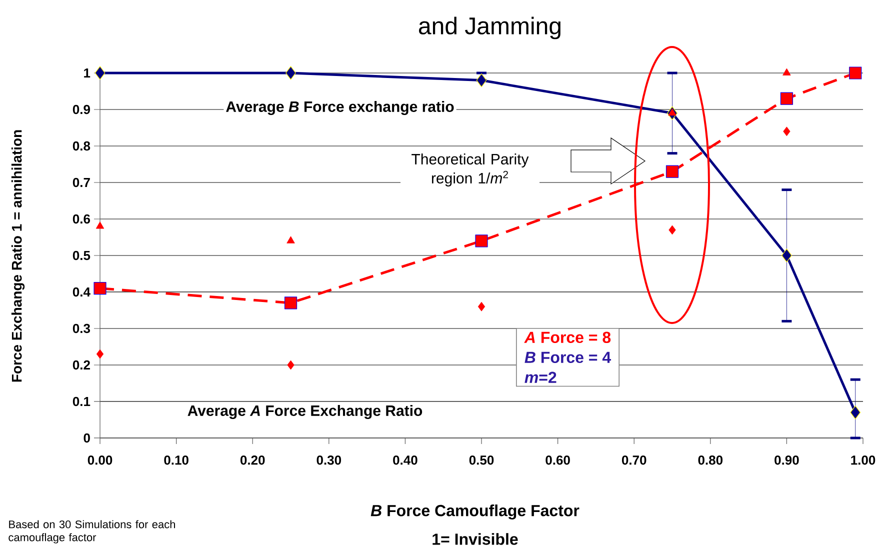 This screenshot has width=891, height=556. What do you see at coordinates (786, 460) in the screenshot?
I see `x-tick-label: 0.90` at bounding box center [786, 460].